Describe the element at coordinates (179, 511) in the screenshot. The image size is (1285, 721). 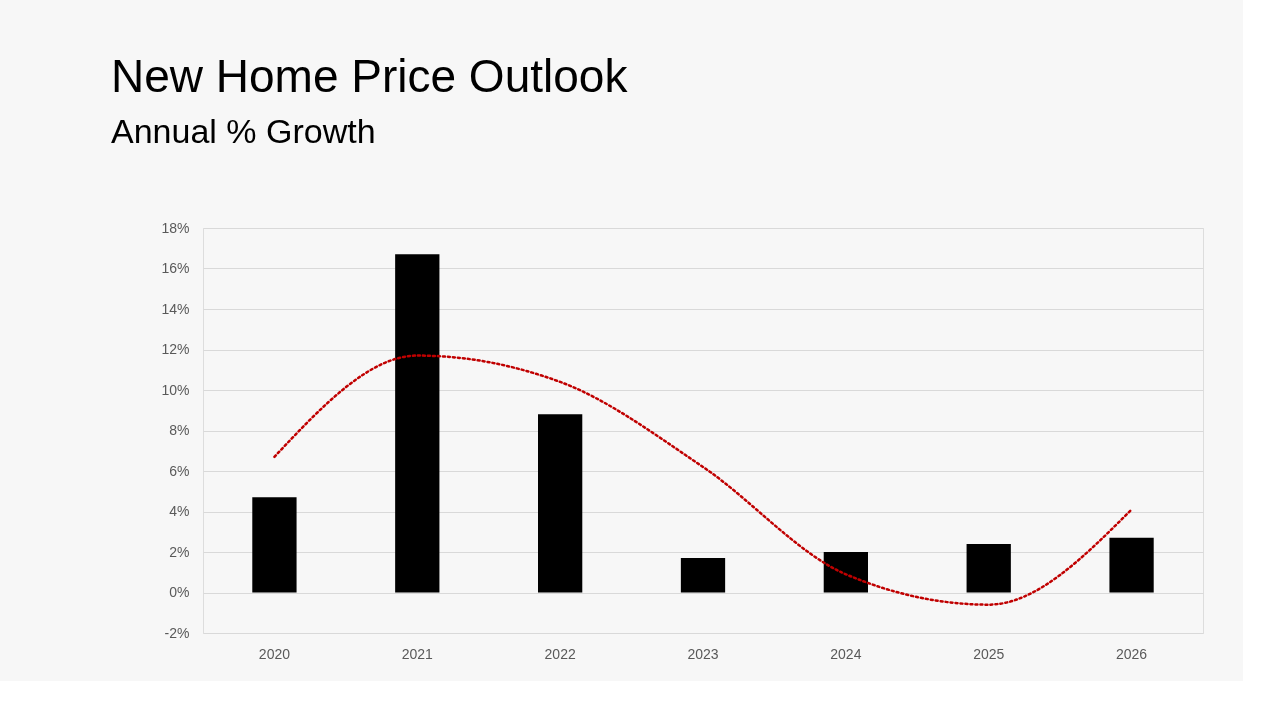
I see `y-tick-label: 4%` at that location.